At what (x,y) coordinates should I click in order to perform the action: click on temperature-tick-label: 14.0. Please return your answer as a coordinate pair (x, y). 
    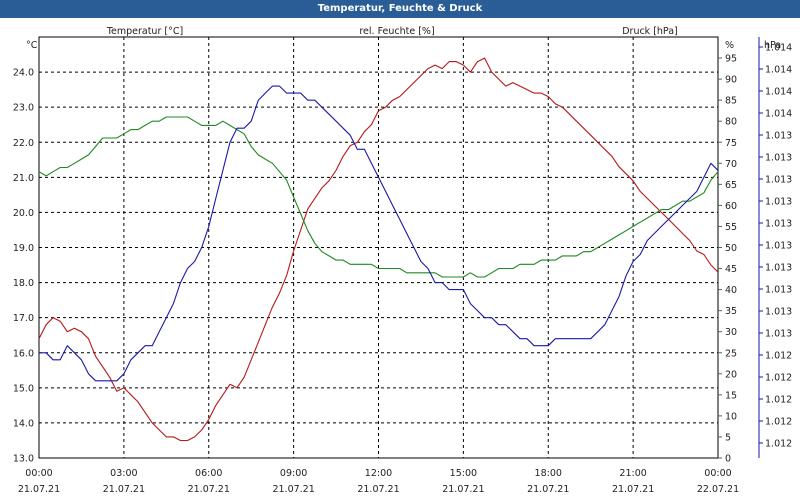
    Looking at the image, I should click on (23, 423).